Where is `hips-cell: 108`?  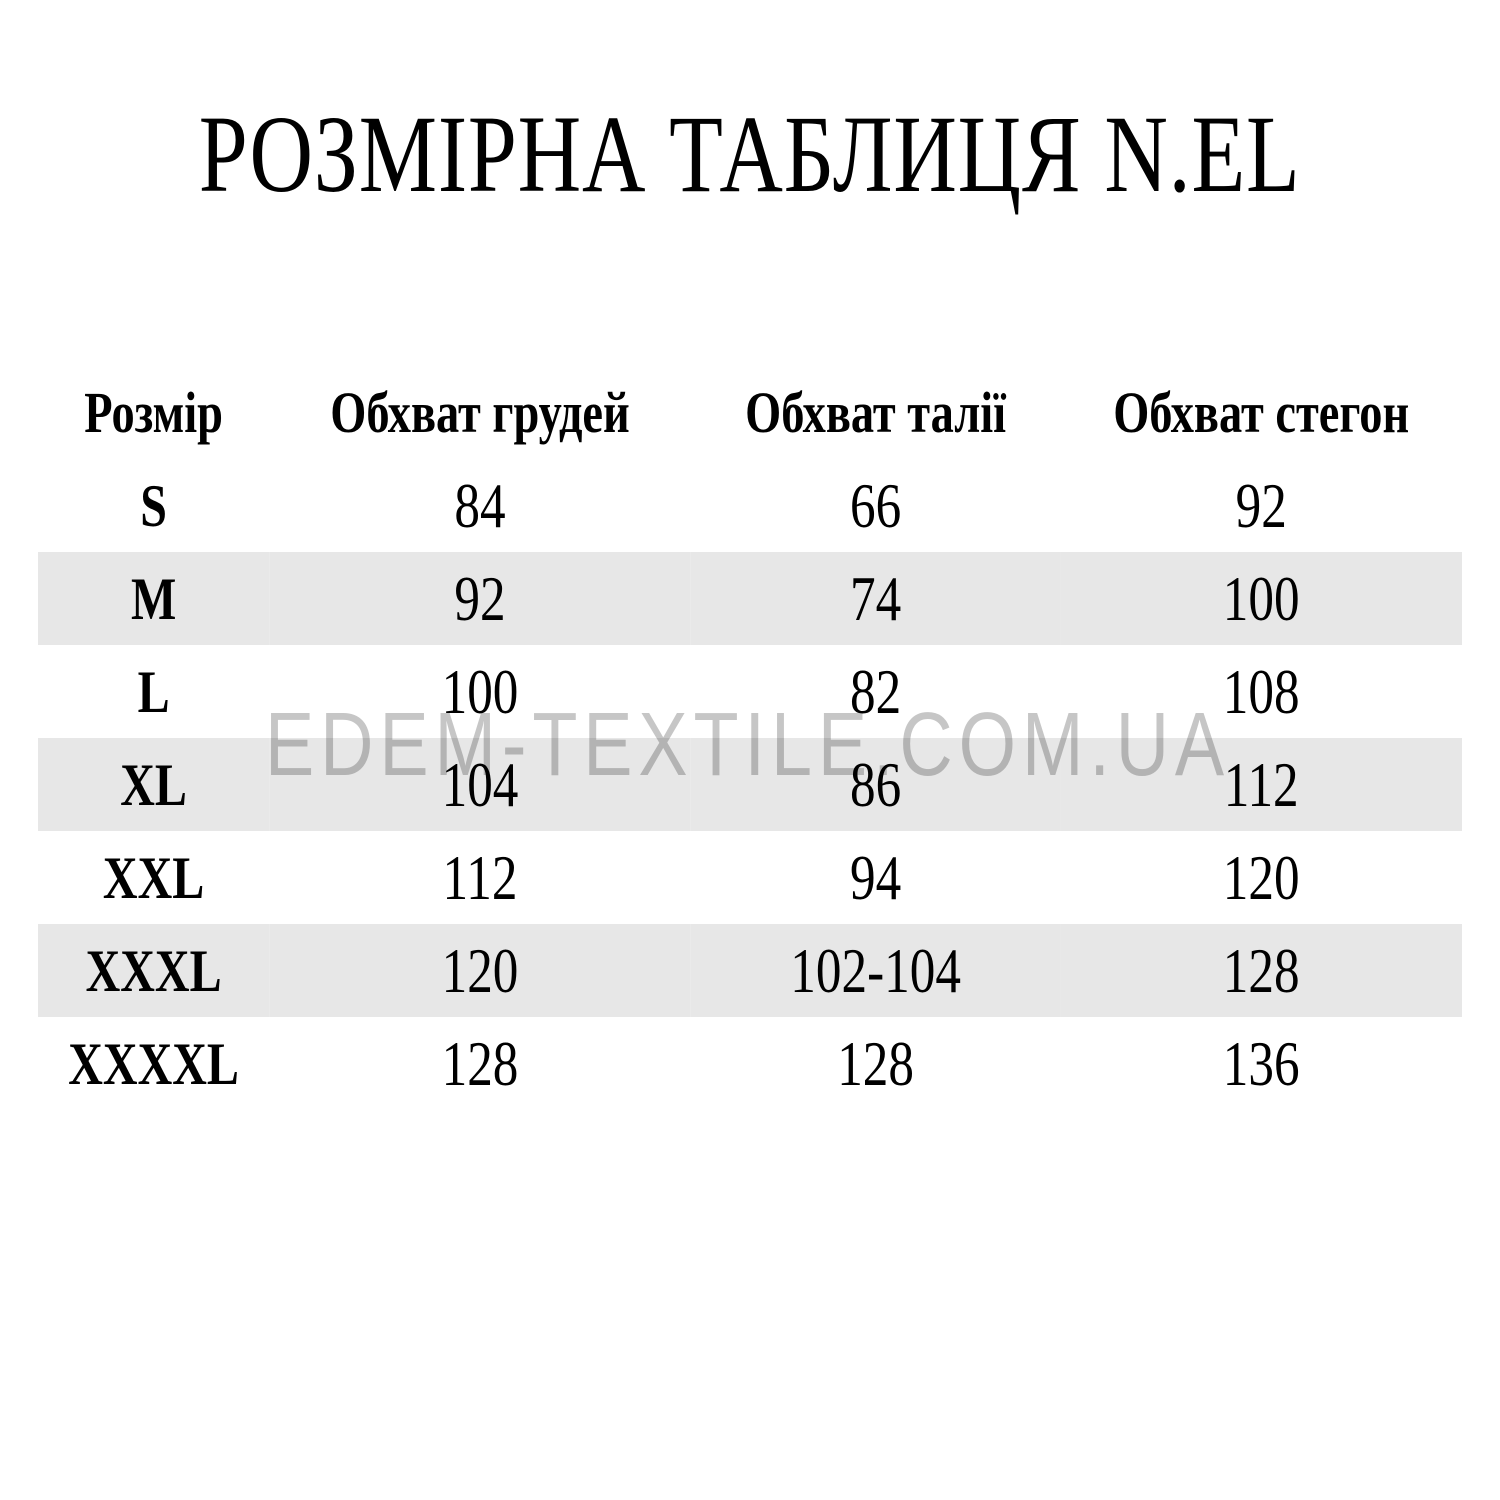 hips-cell: 108 is located at coordinates (1261, 691).